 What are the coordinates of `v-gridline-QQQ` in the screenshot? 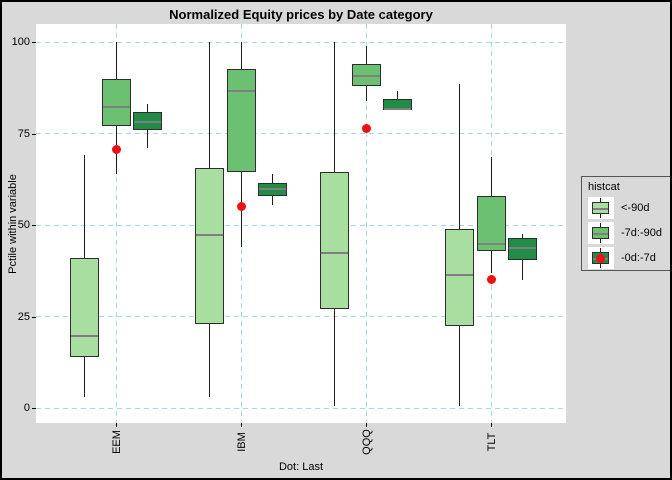 It's located at (366, 223).